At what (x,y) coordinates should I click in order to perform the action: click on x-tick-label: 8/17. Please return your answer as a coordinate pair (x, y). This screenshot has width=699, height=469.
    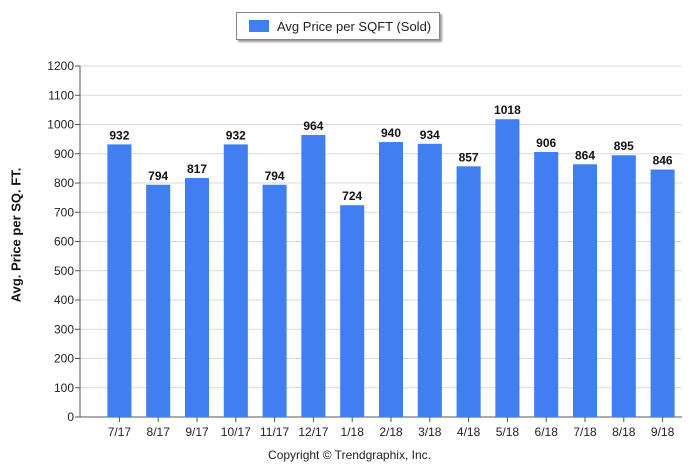
    Looking at the image, I should click on (159, 432).